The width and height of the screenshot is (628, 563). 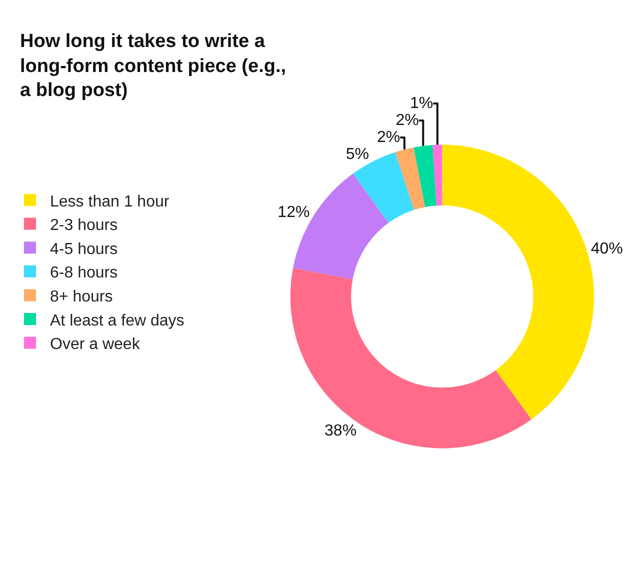 I want to click on data-label: 1%, so click(x=422, y=103).